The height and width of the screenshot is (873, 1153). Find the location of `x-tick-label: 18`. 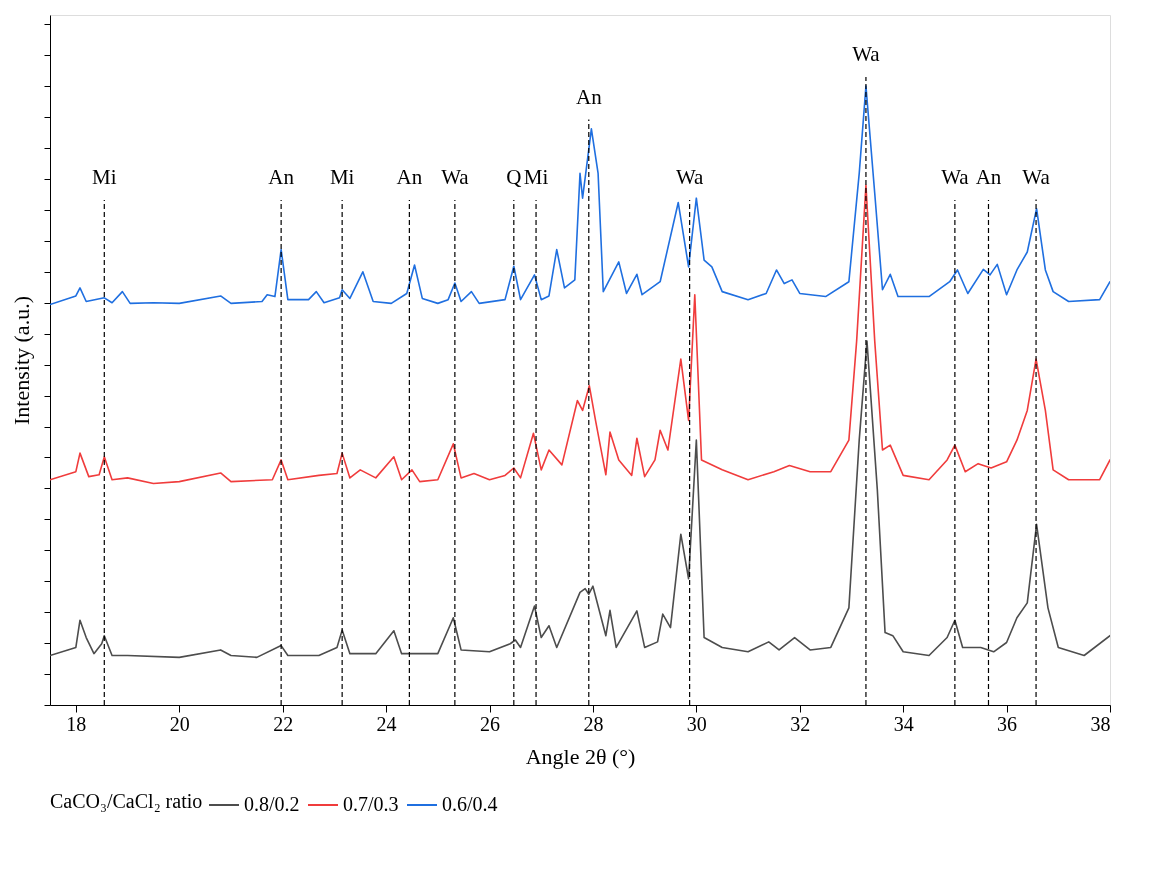

x-tick-label: 18 is located at coordinates (76, 723).